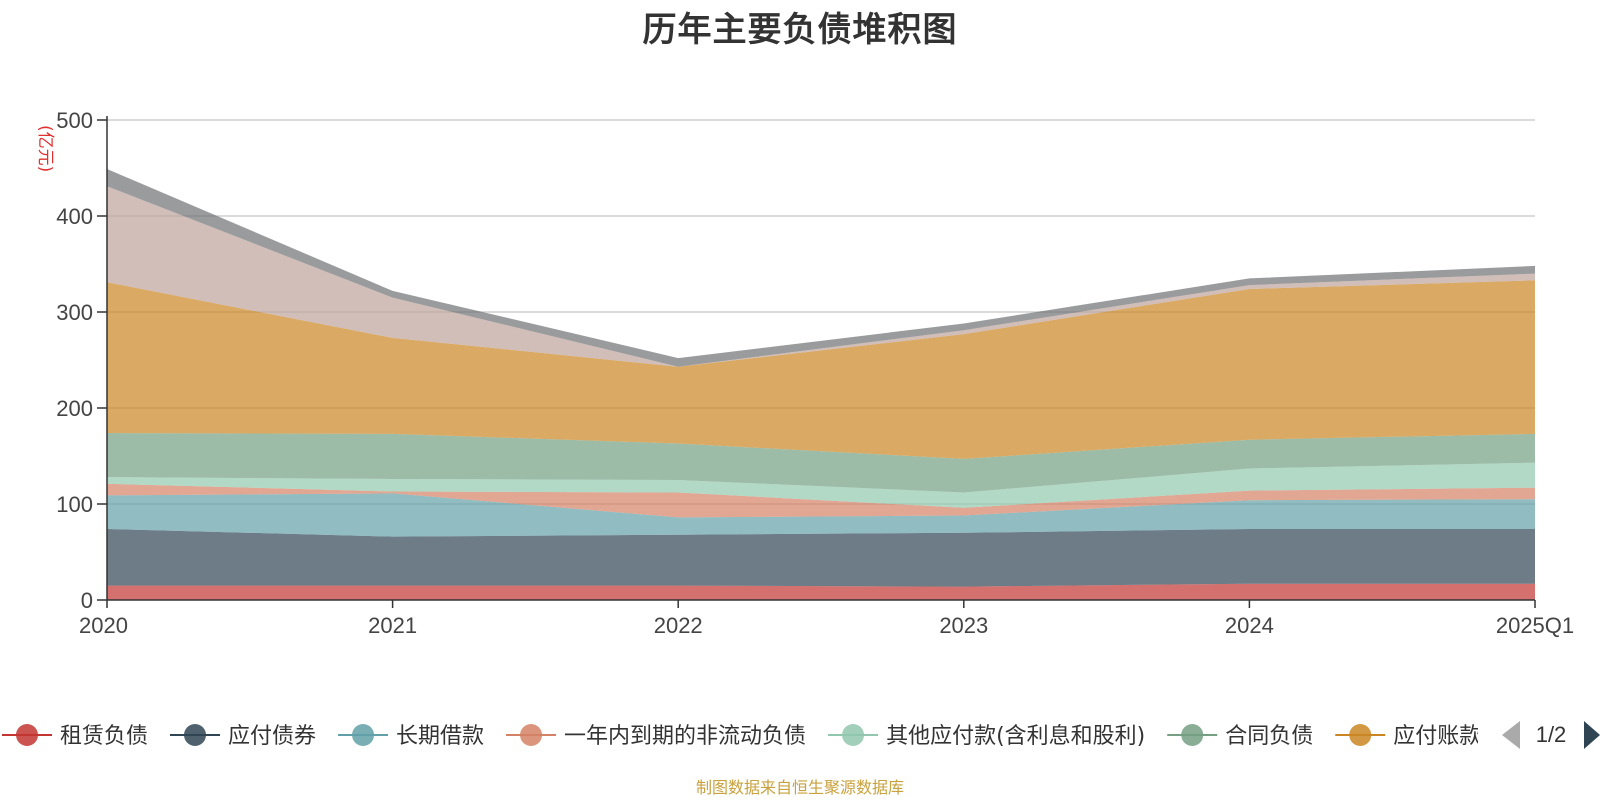 Image resolution: width=1600 pixels, height=800 pixels. I want to click on legend-prev-page-icon, so click(1511, 735).